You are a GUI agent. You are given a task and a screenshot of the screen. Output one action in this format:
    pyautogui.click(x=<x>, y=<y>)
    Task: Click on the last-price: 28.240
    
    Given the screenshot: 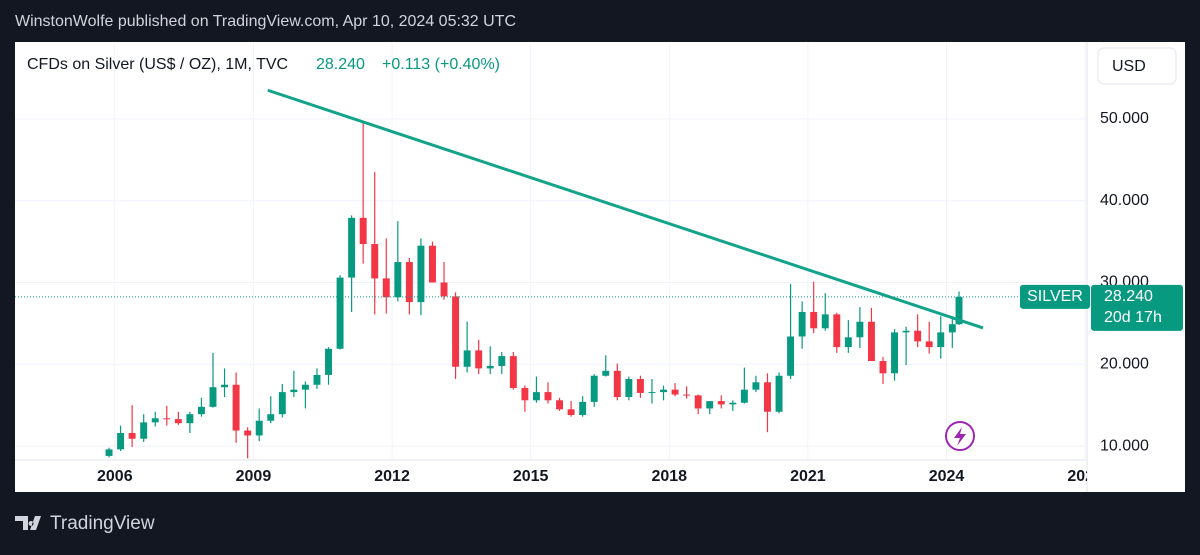 What is the action you would take?
    pyautogui.click(x=340, y=64)
    